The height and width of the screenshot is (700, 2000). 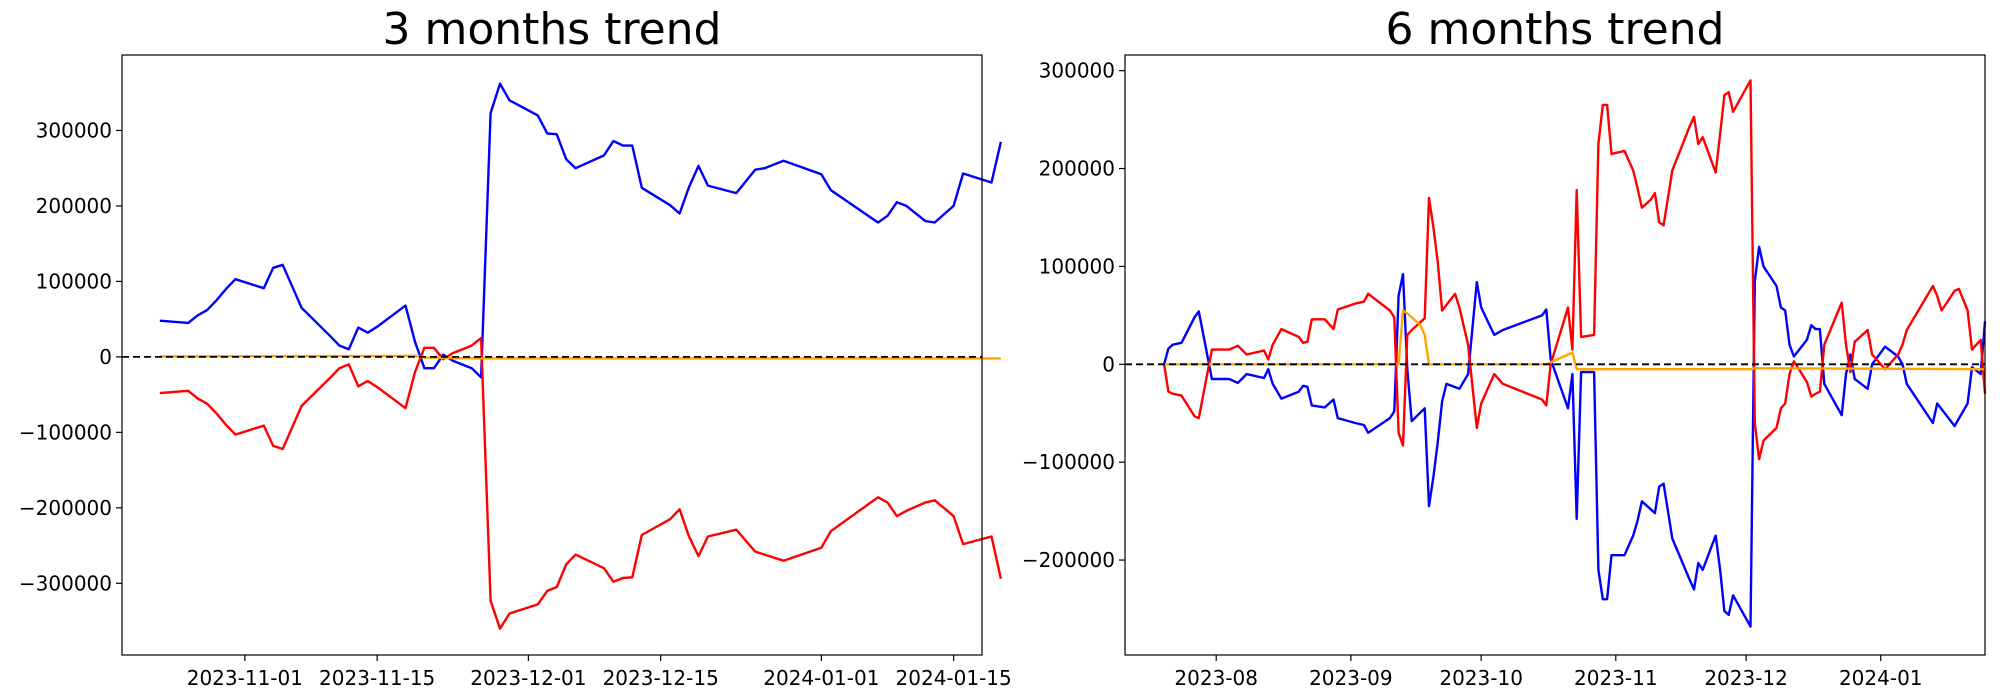 What do you see at coordinates (954, 678) in the screenshot?
I see `x-tick-label: 2024-01-15` at bounding box center [954, 678].